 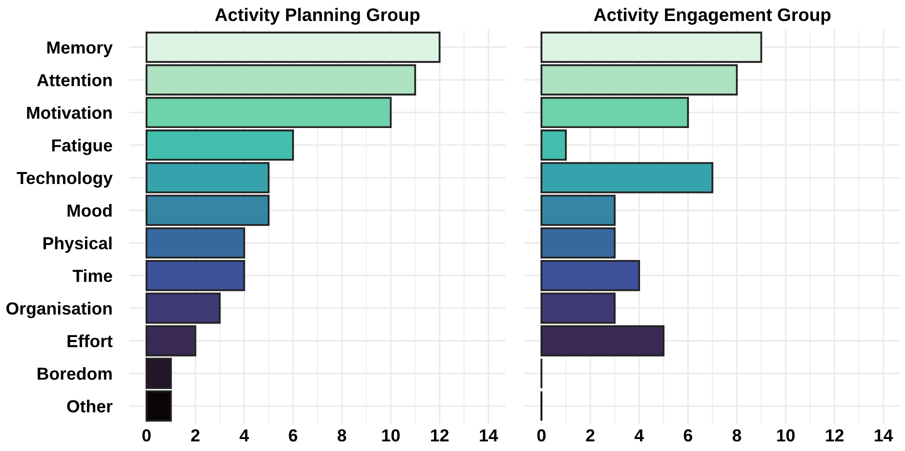 I want to click on y-tick-label: Fatigue, so click(x=82, y=147).